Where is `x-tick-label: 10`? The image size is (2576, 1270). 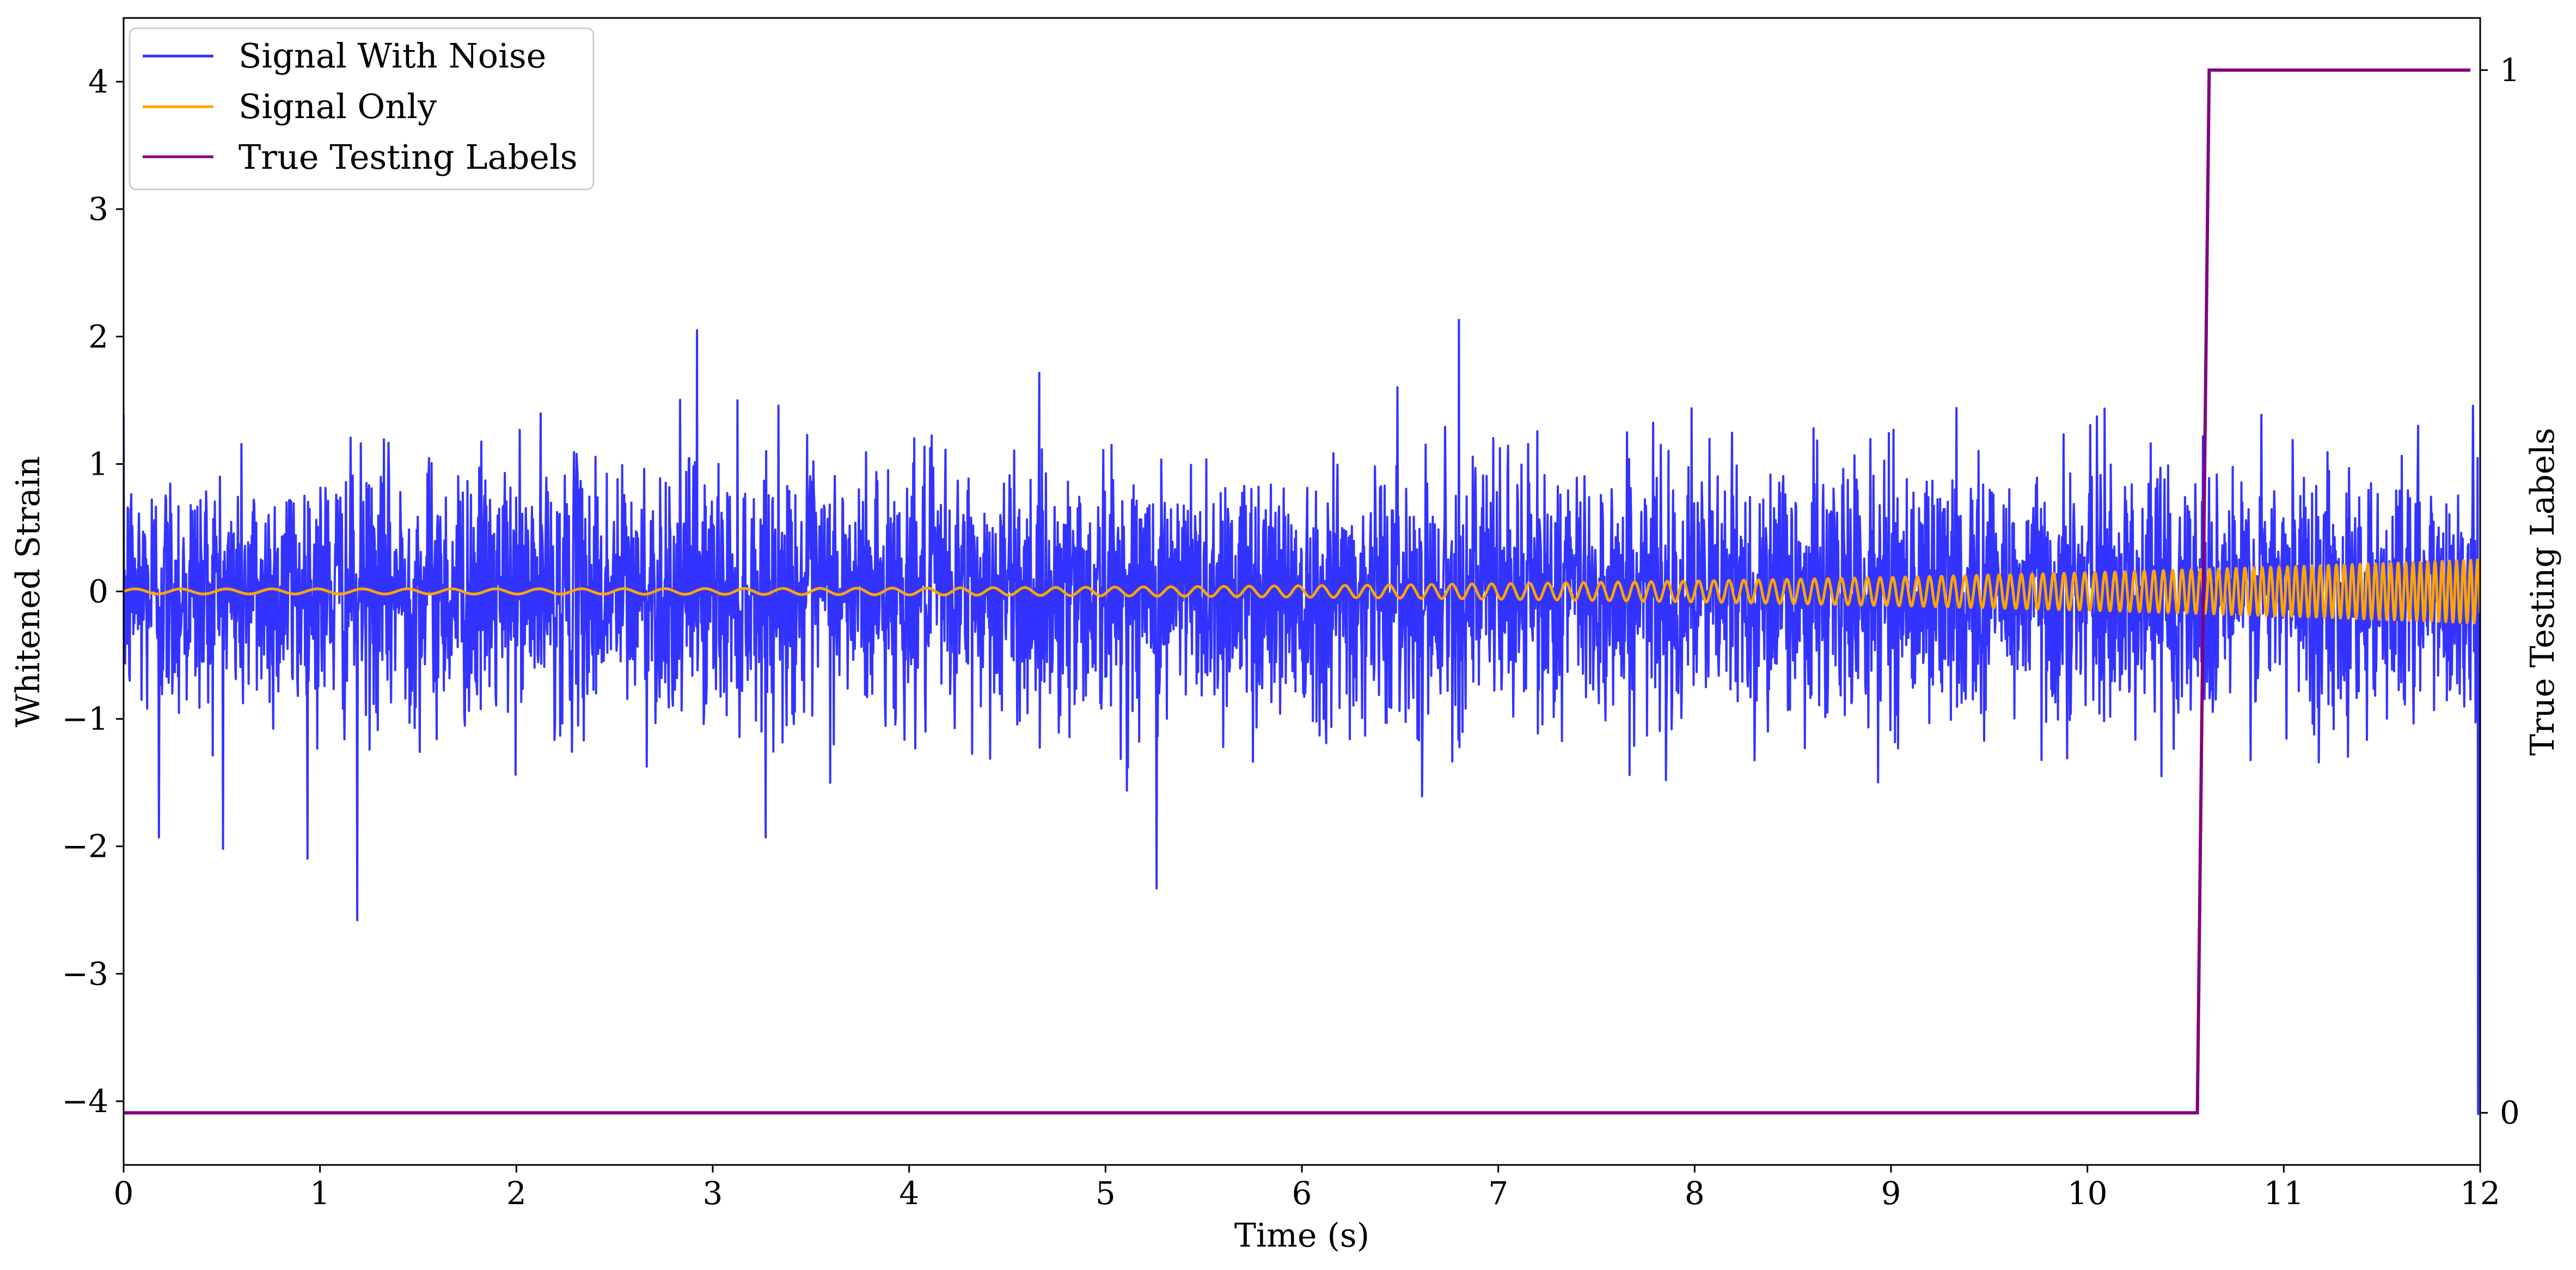 x-tick-label: 10 is located at coordinates (2087, 1193).